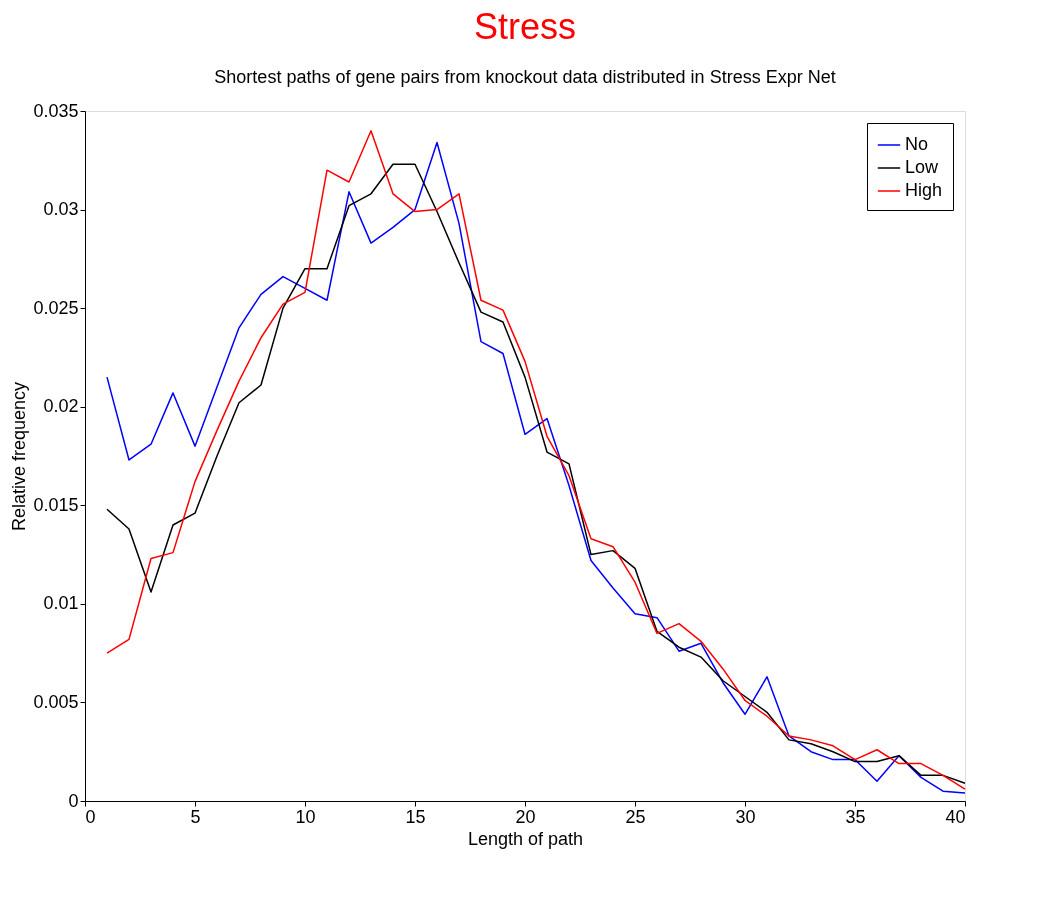 This screenshot has width=1043, height=901. Describe the element at coordinates (305, 816) in the screenshot. I see `x-tick-label: 10` at that location.